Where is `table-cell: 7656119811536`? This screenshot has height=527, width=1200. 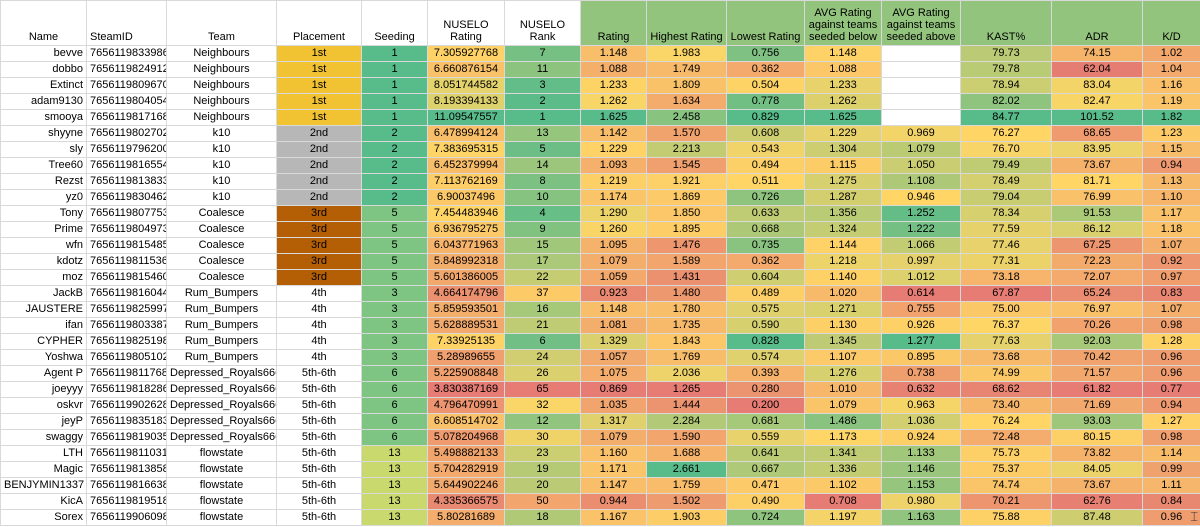 table-cell: 7656119811536 is located at coordinates (126, 261).